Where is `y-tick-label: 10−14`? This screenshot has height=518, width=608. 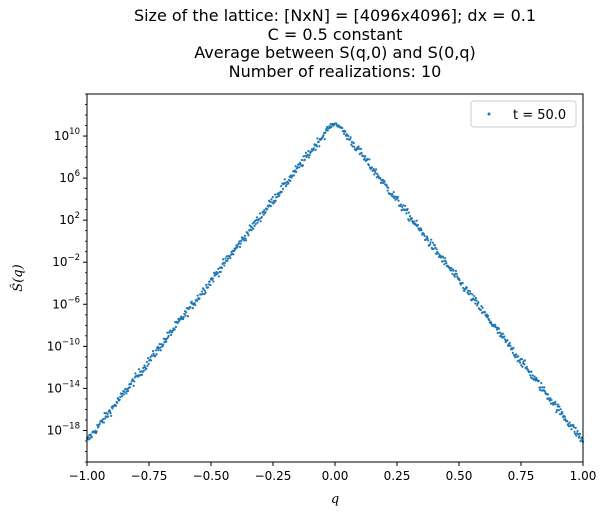
y-tick-label: 10−14 is located at coordinates (63, 387).